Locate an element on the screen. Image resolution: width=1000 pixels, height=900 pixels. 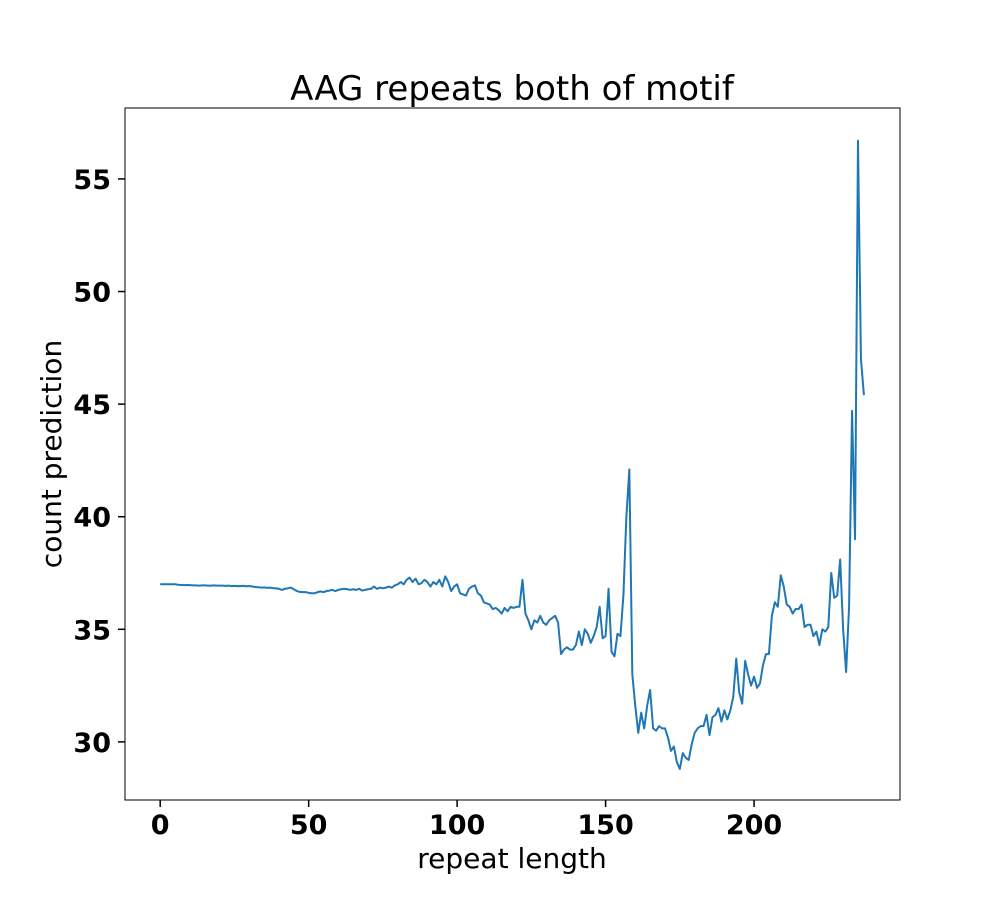
y-tick-label: 40 is located at coordinates (92, 518).